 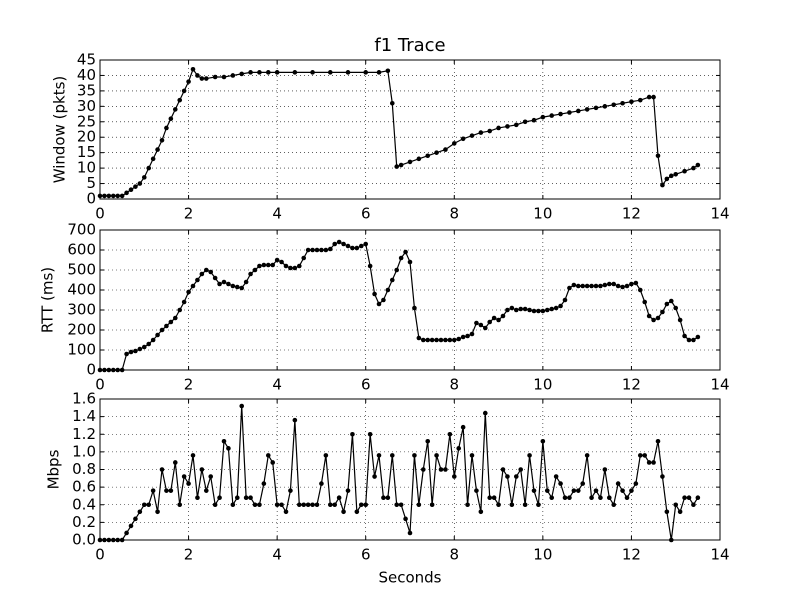 What do you see at coordinates (84, 451) in the screenshot?
I see `y-tick-label: 1.0` at bounding box center [84, 451].